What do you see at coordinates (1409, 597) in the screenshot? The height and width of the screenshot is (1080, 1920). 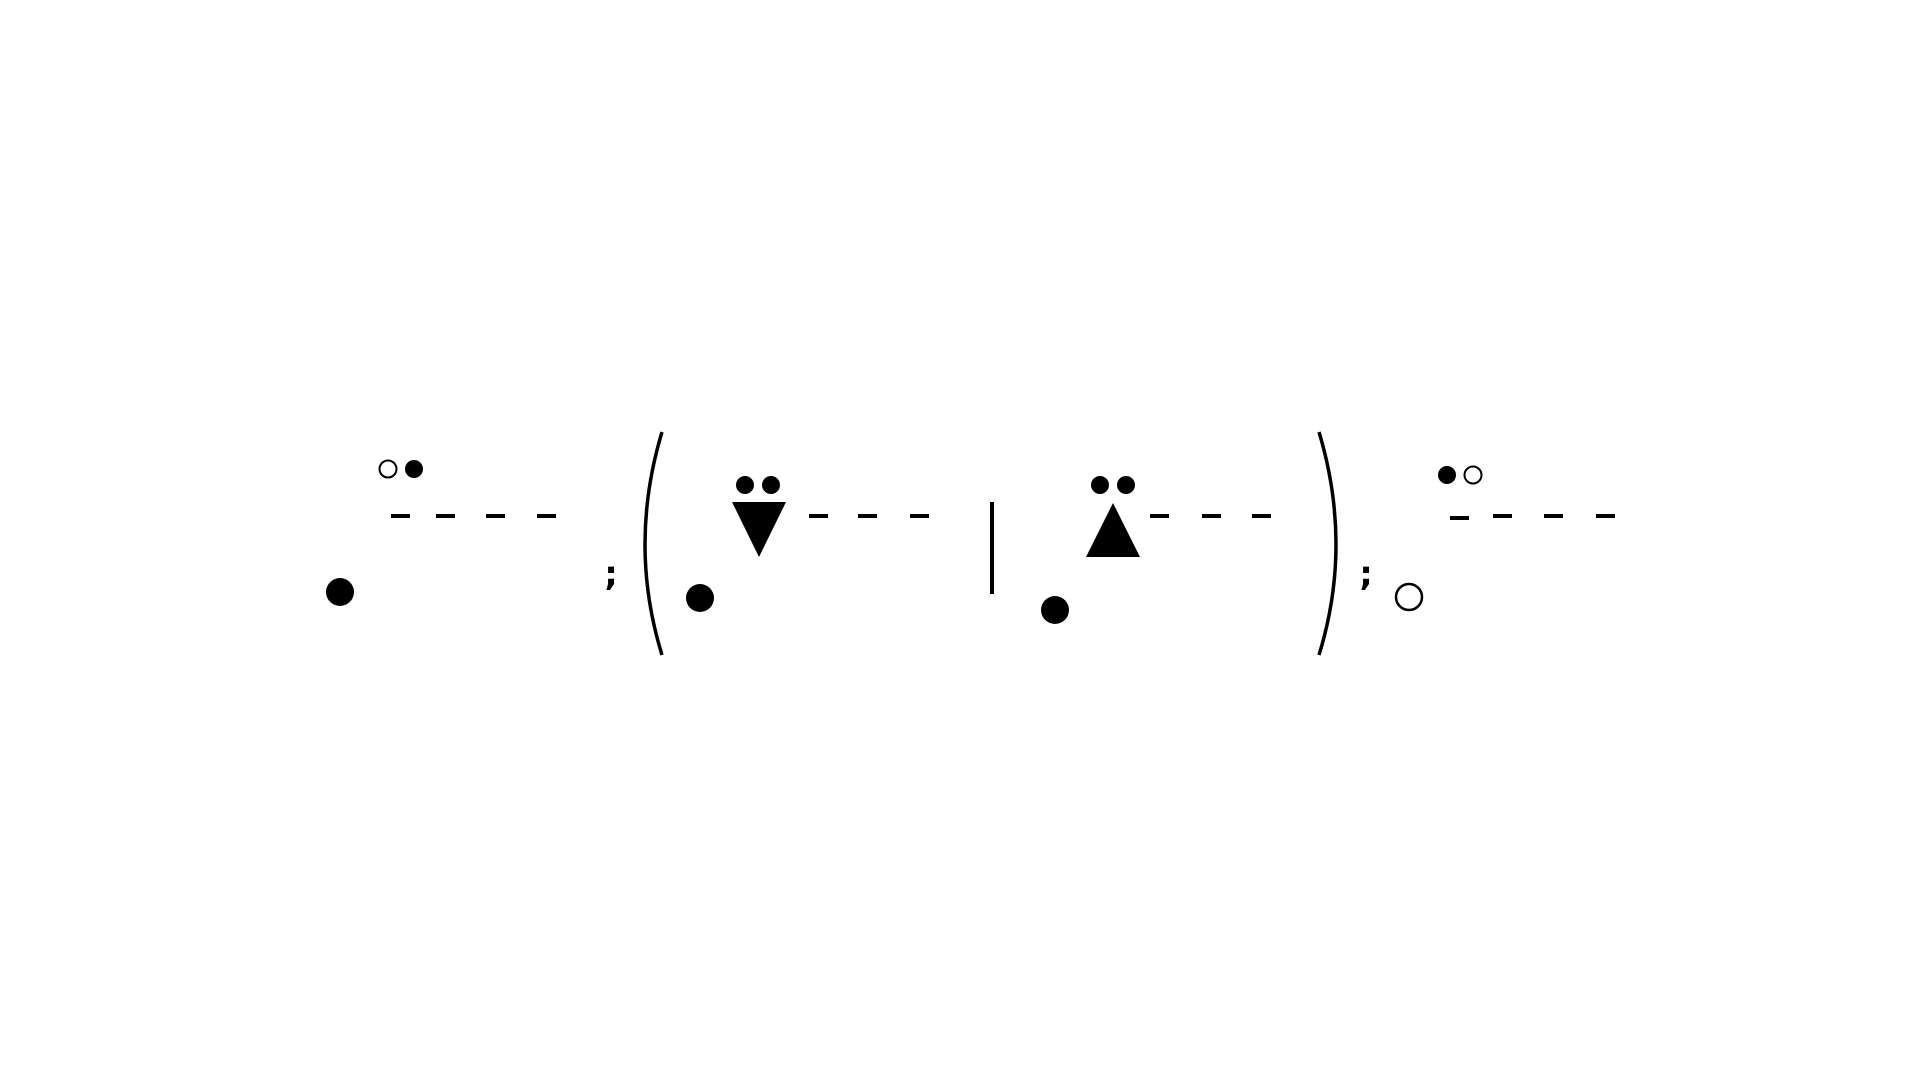 I see `base-dot-hollow` at bounding box center [1409, 597].